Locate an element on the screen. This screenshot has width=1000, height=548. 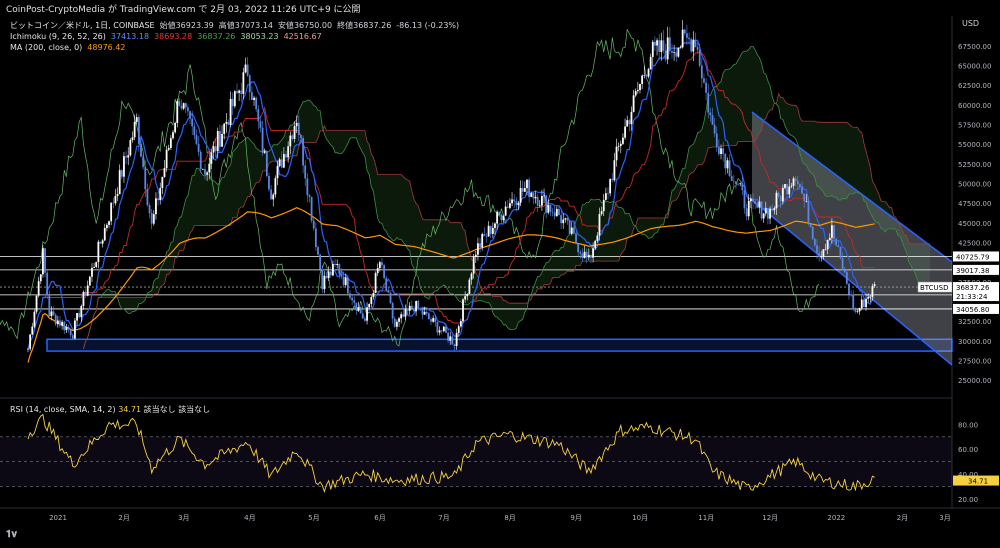
time-axis: 2021 2月 3月 4月 5月 6月 7月 8月 9月 10月 11月 12月 2022 2月 3月 is located at coordinates (500, 518).